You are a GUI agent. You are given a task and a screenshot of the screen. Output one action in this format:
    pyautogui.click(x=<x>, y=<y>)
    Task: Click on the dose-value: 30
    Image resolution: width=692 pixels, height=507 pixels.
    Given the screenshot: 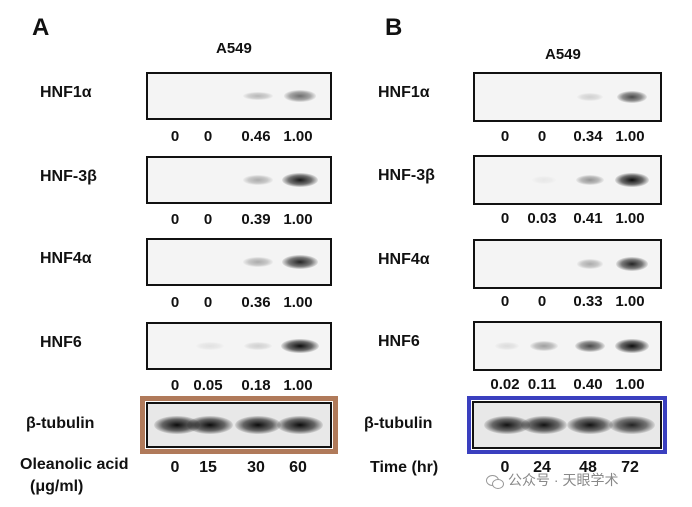 What is the action you would take?
    pyautogui.click(x=256, y=467)
    